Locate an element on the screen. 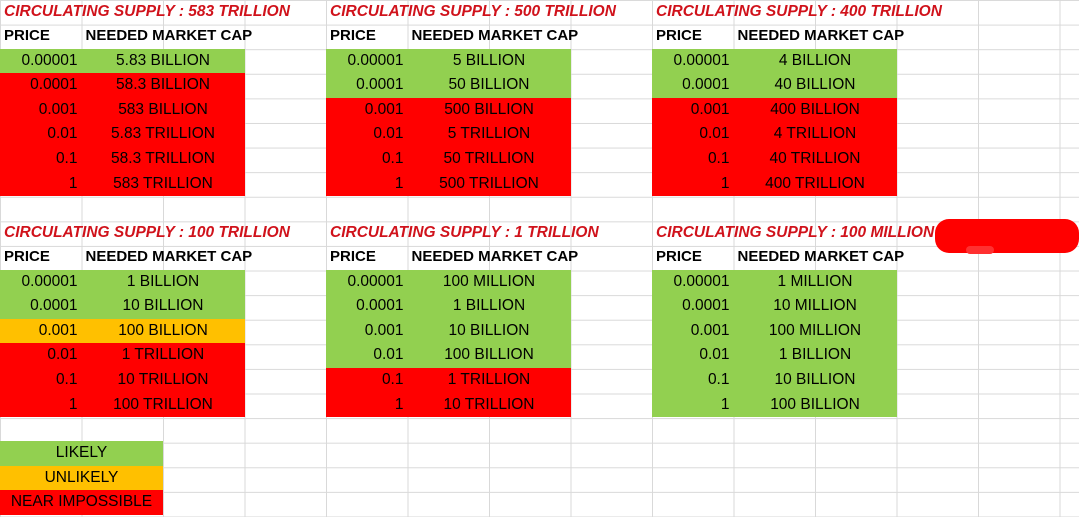 Image resolution: width=1079 pixels, height=517 pixels. table-row: 1 400 TRILLION is located at coordinates (815, 184).